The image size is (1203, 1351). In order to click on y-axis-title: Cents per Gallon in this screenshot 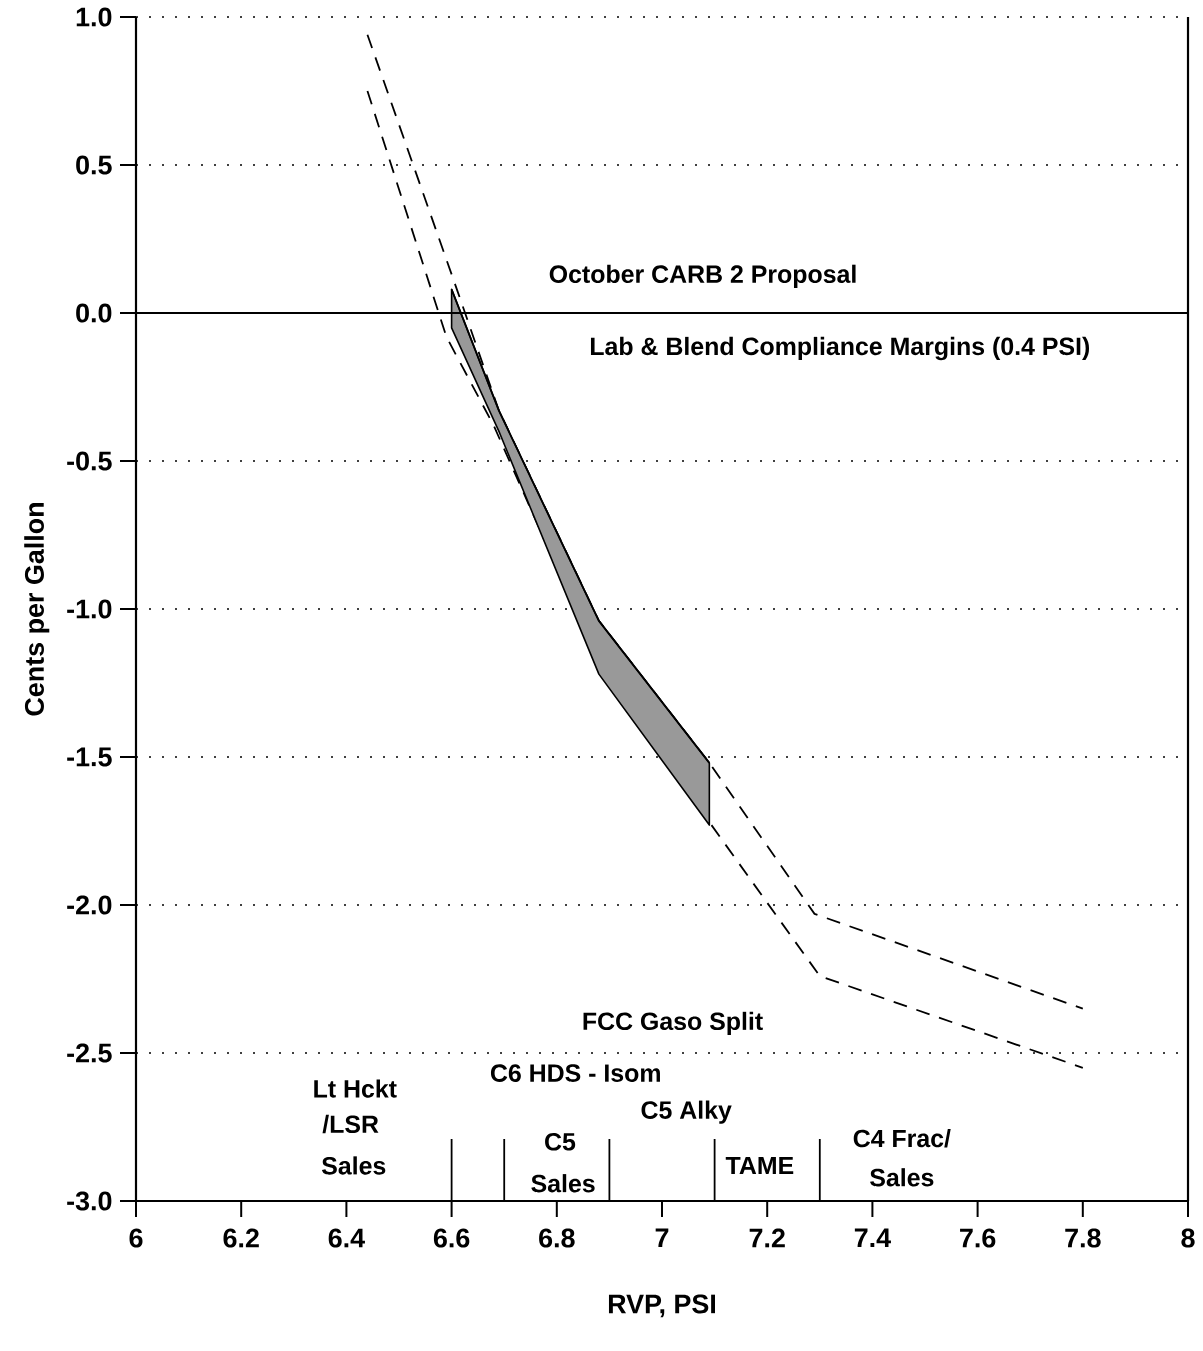, I will do `click(37, 609)`.